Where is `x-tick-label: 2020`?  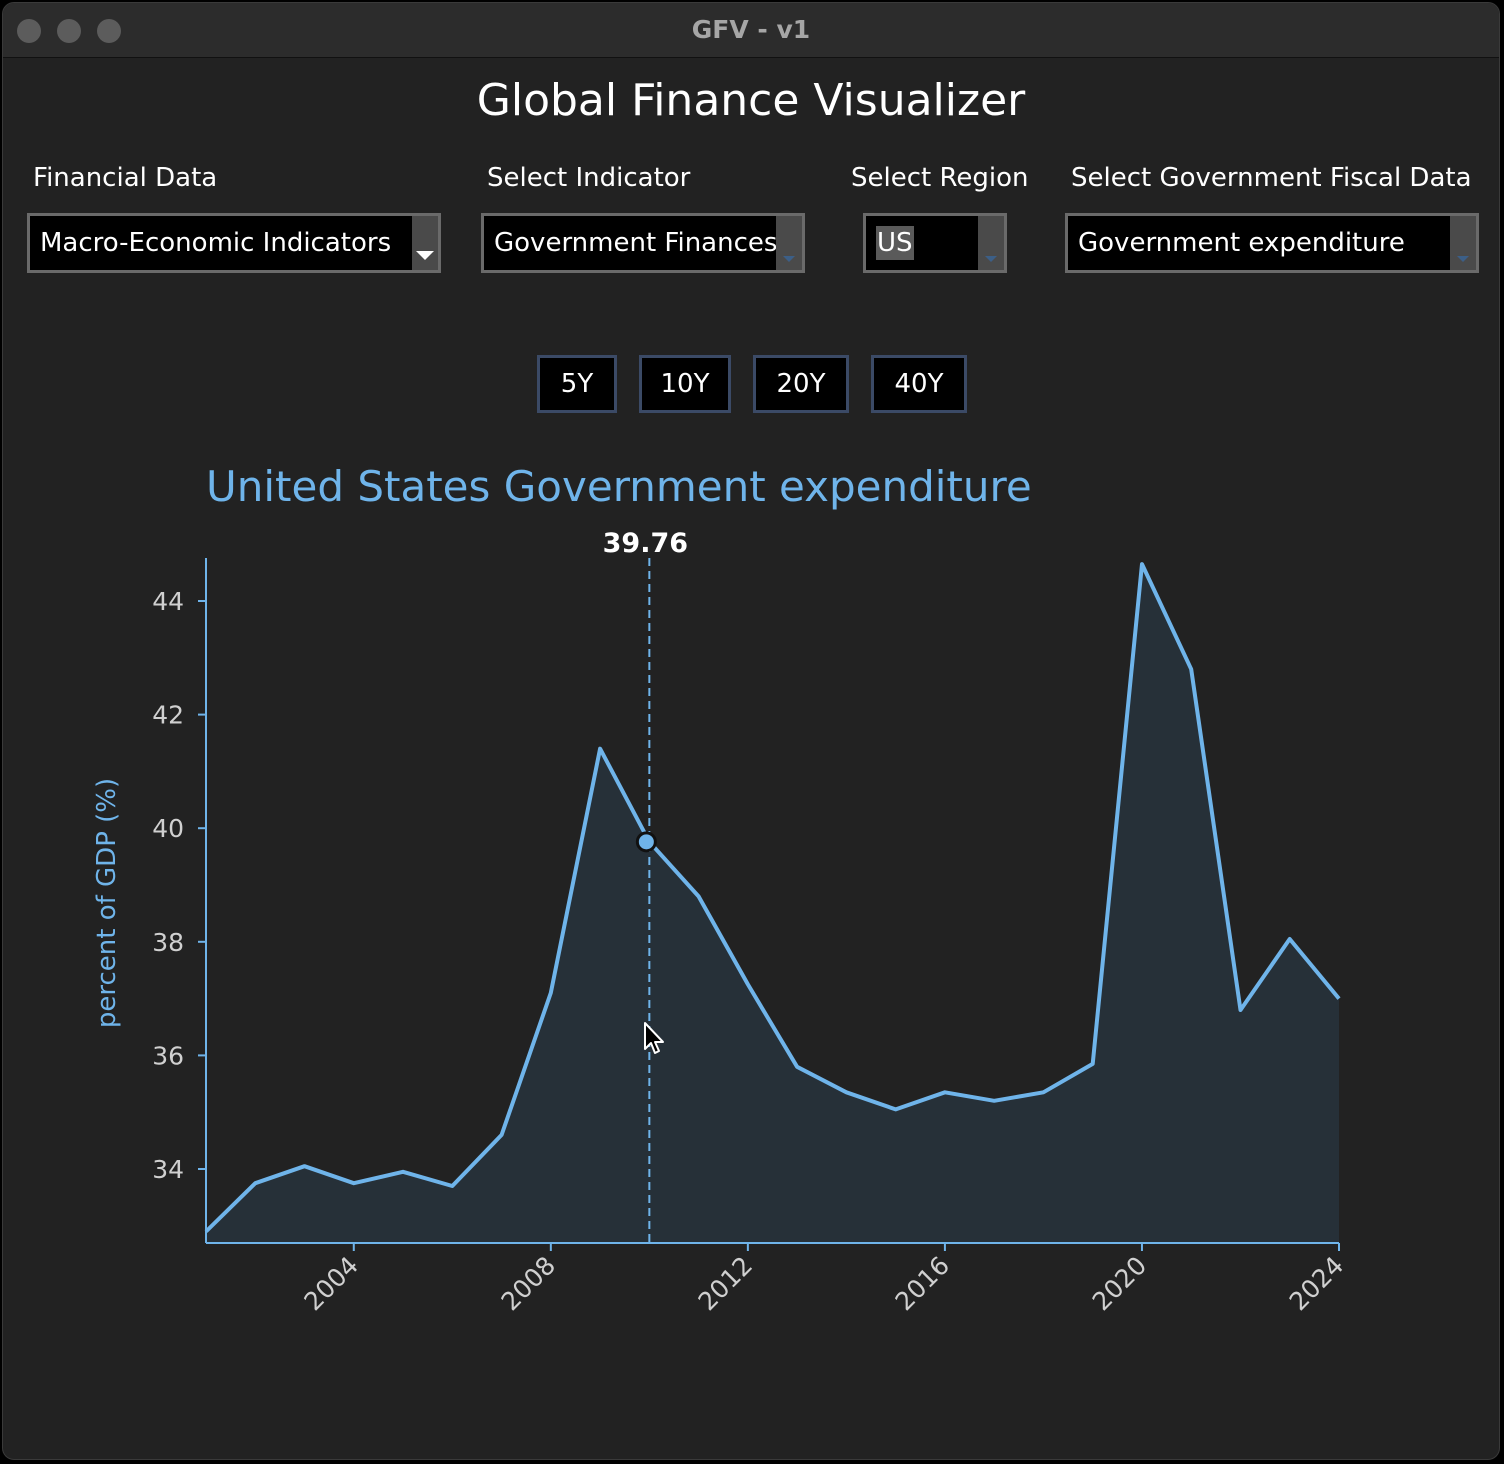 x-tick-label: 2020 is located at coordinates (1119, 1283).